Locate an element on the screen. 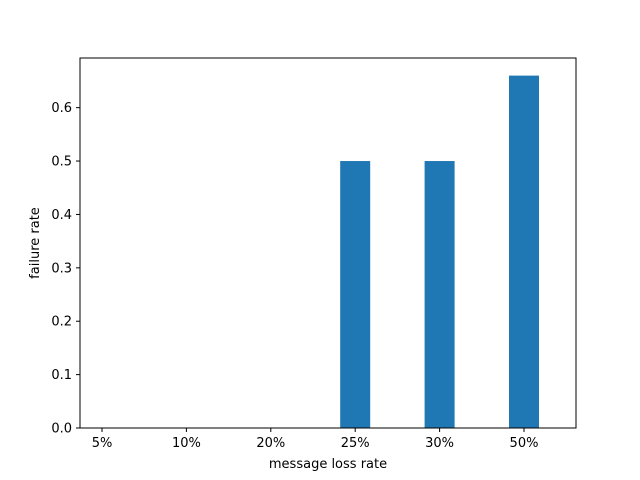 The image size is (640, 480). x-tick-label-2: 20% is located at coordinates (270, 443).